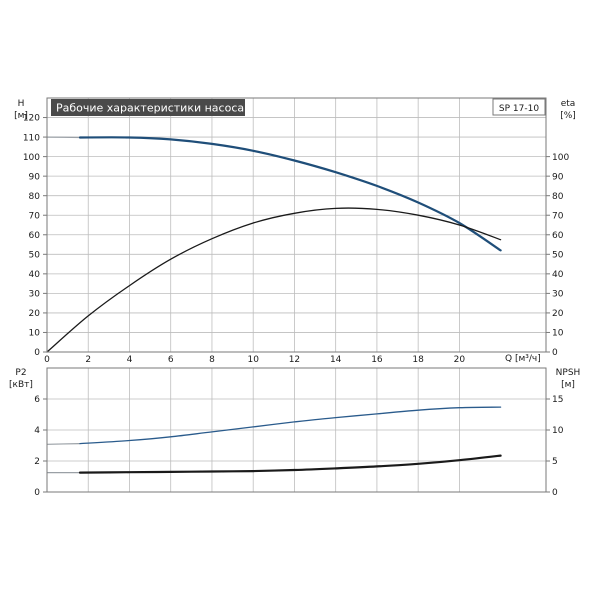 This screenshot has width=600, height=600. I want to click on top-x-tick-label: 12, so click(294, 360).